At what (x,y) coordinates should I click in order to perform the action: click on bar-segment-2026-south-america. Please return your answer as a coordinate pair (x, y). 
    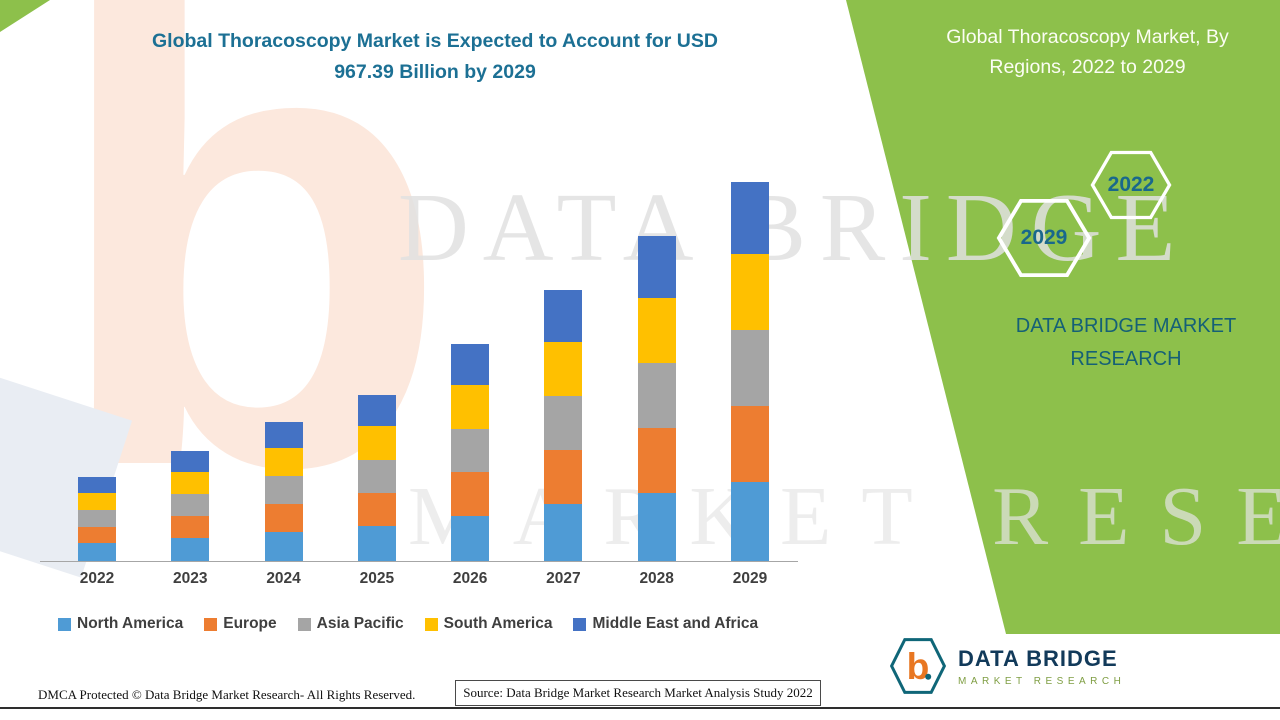
    Looking at the image, I should click on (470, 407).